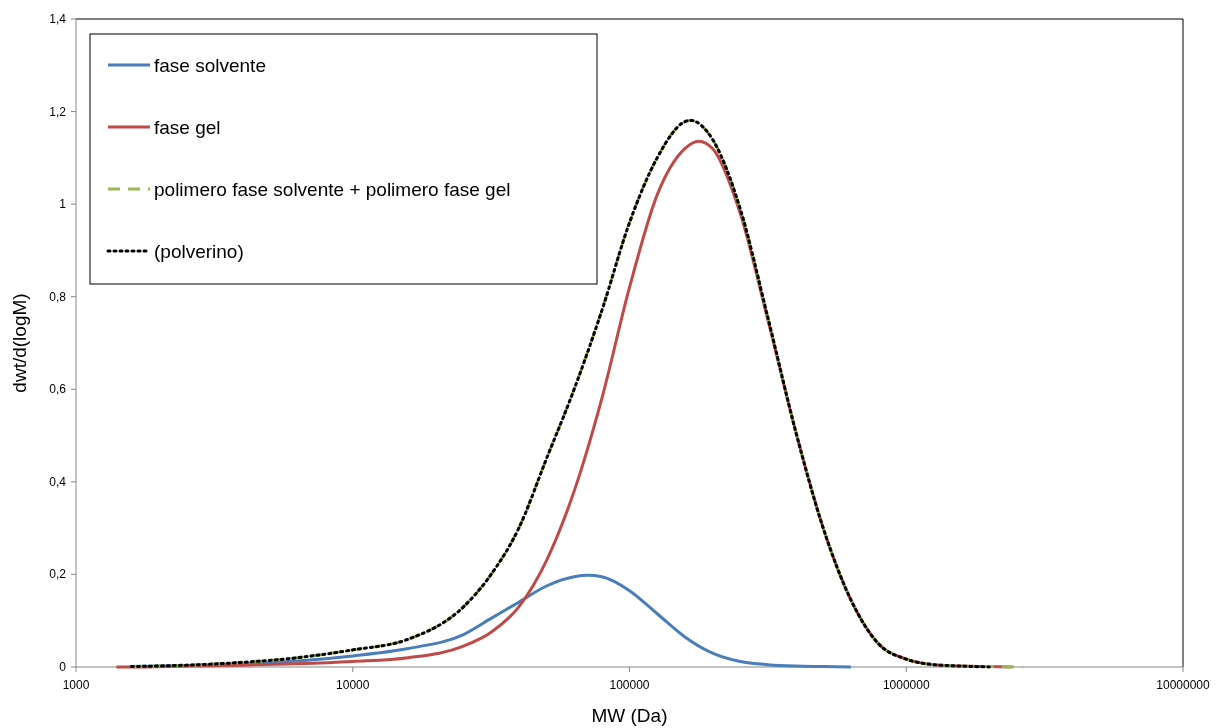 The height and width of the screenshot is (728, 1216). I want to click on x-tick-label: 1000, so click(76, 685).